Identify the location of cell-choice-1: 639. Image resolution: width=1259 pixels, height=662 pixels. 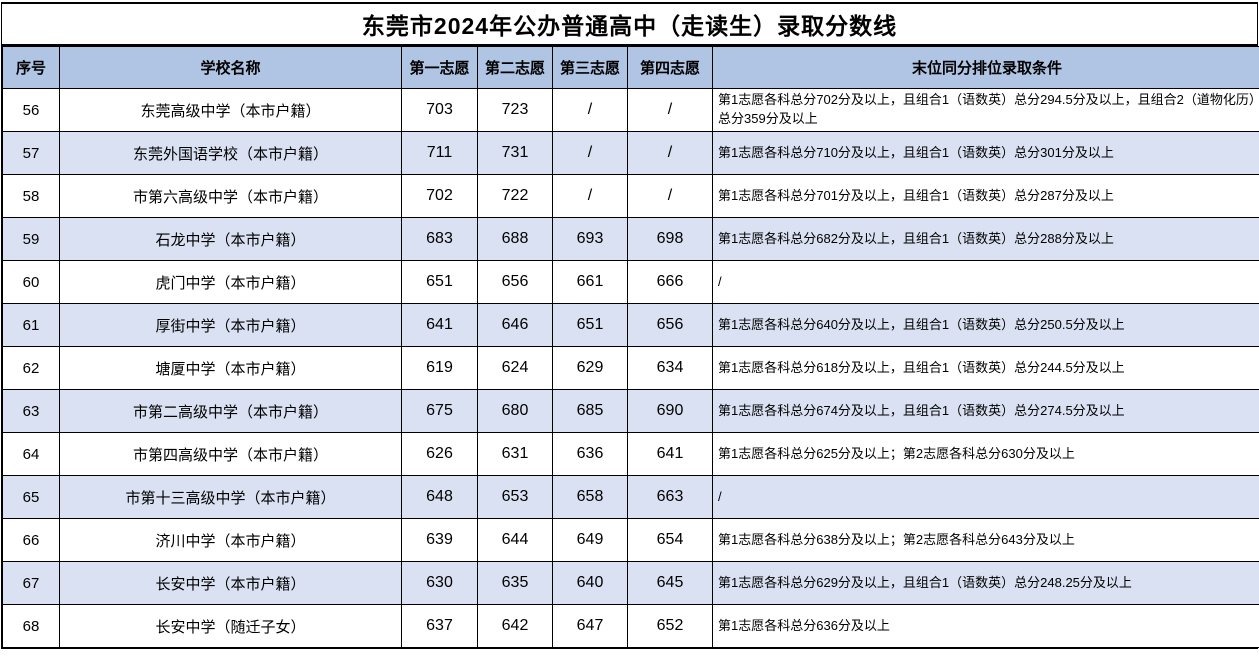
(439, 540).